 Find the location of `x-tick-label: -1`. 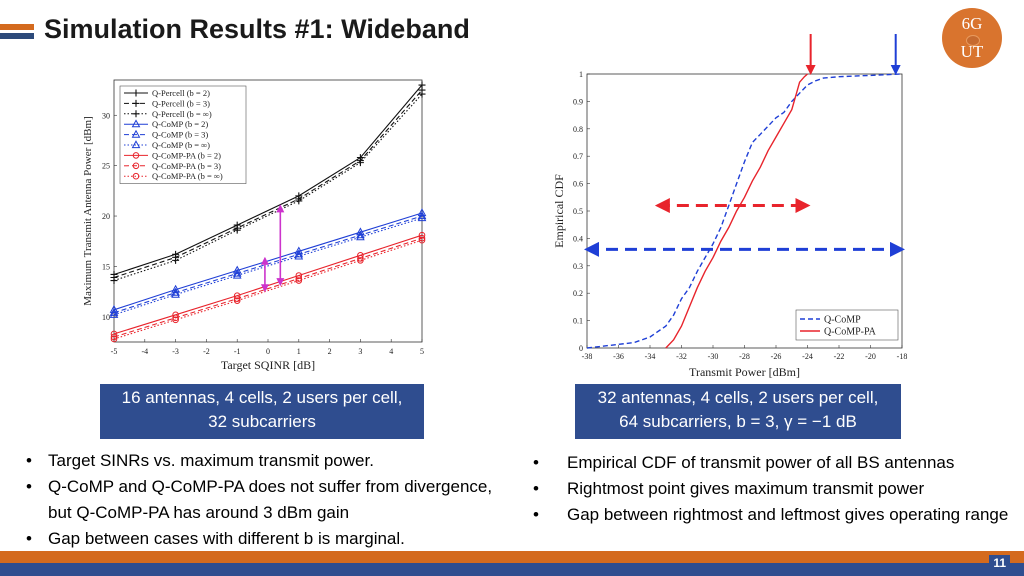

x-tick-label: -1 is located at coordinates (237, 351).